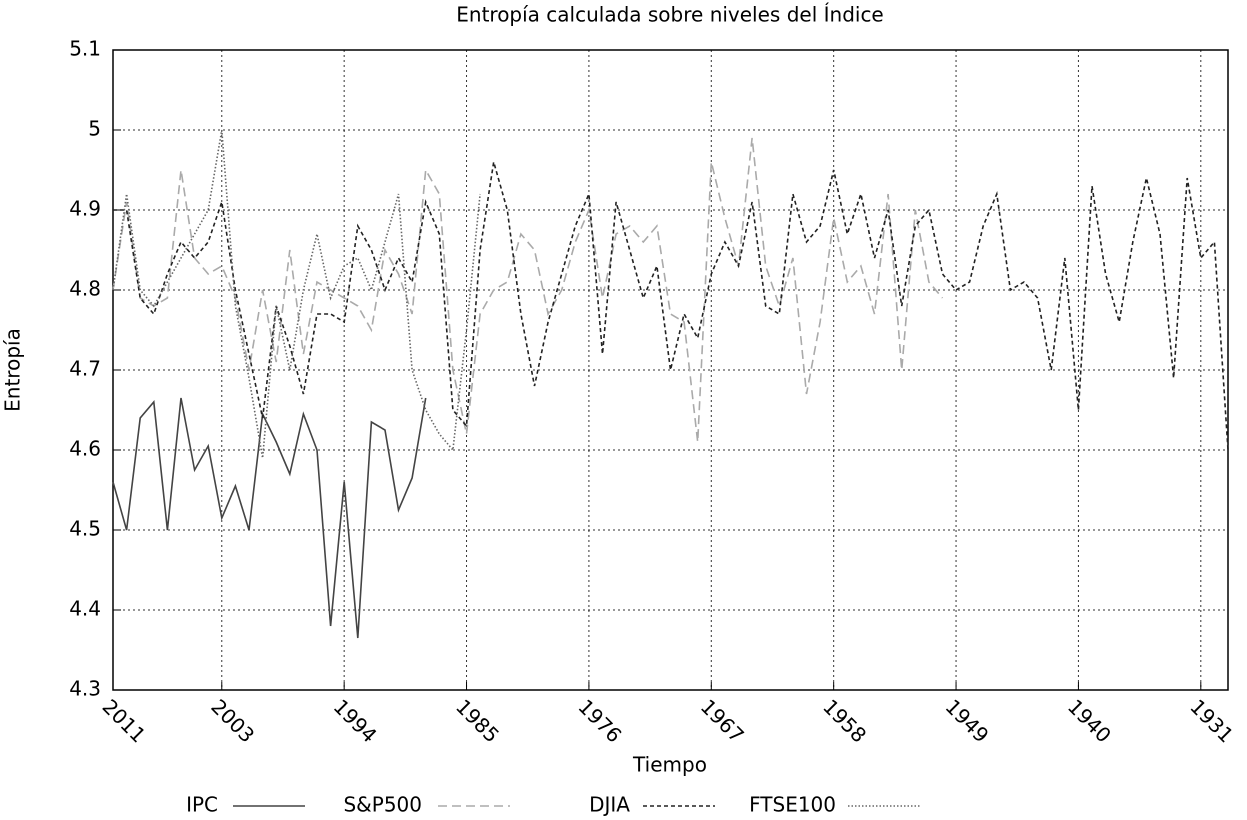 The width and height of the screenshot is (1247, 820). I want to click on legend-label: S&P500, so click(382, 805).